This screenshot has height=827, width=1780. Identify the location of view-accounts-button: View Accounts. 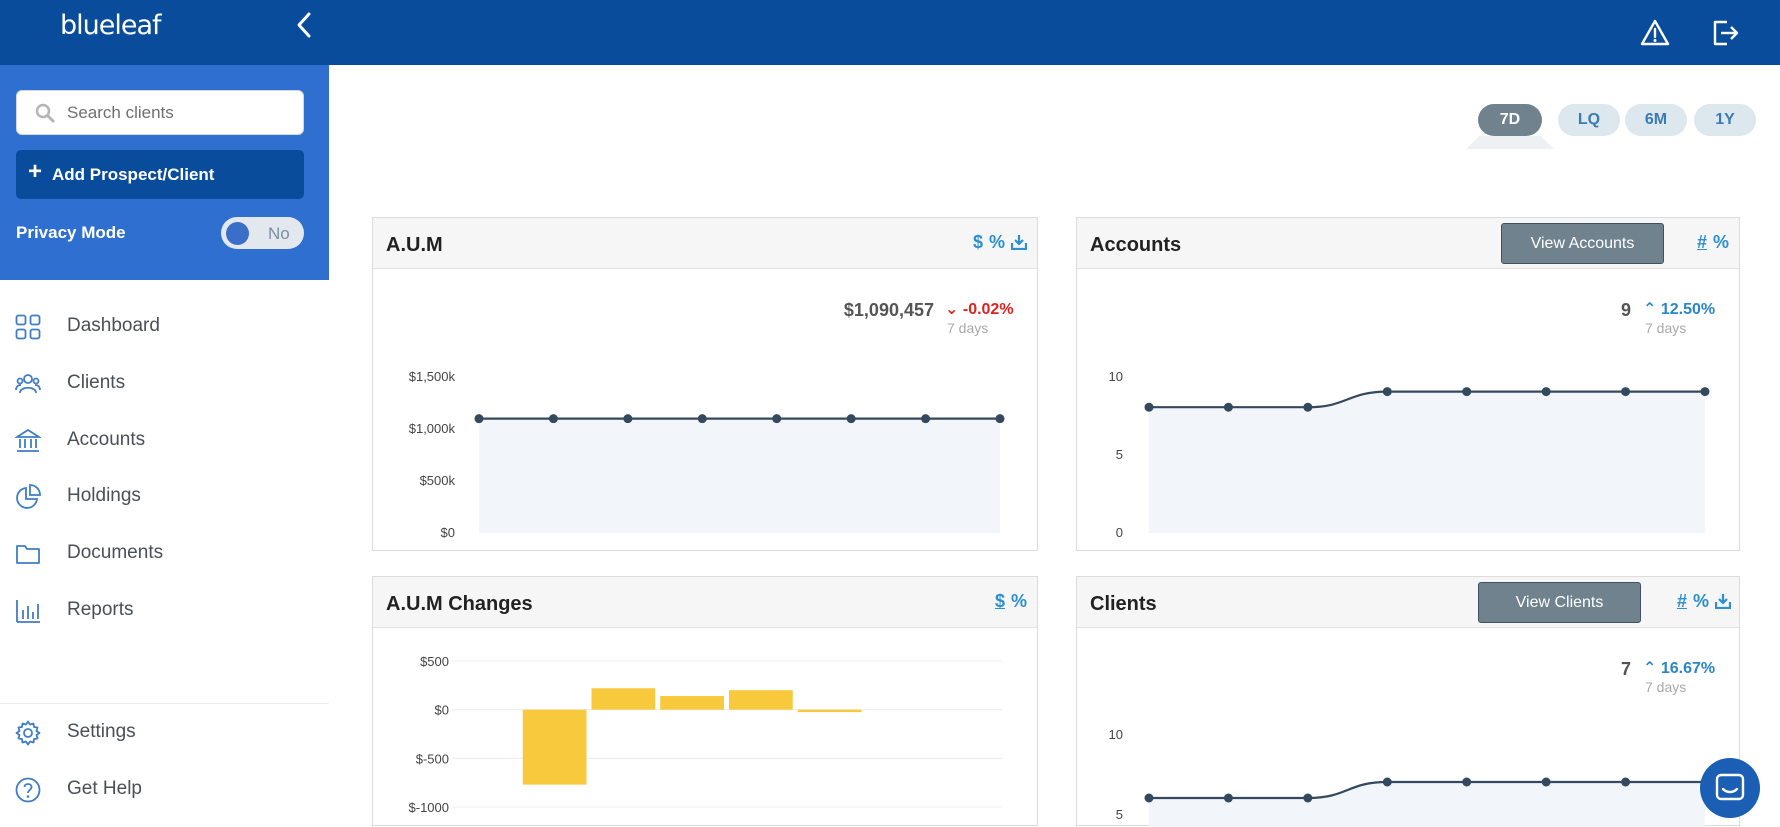
(1582, 243).